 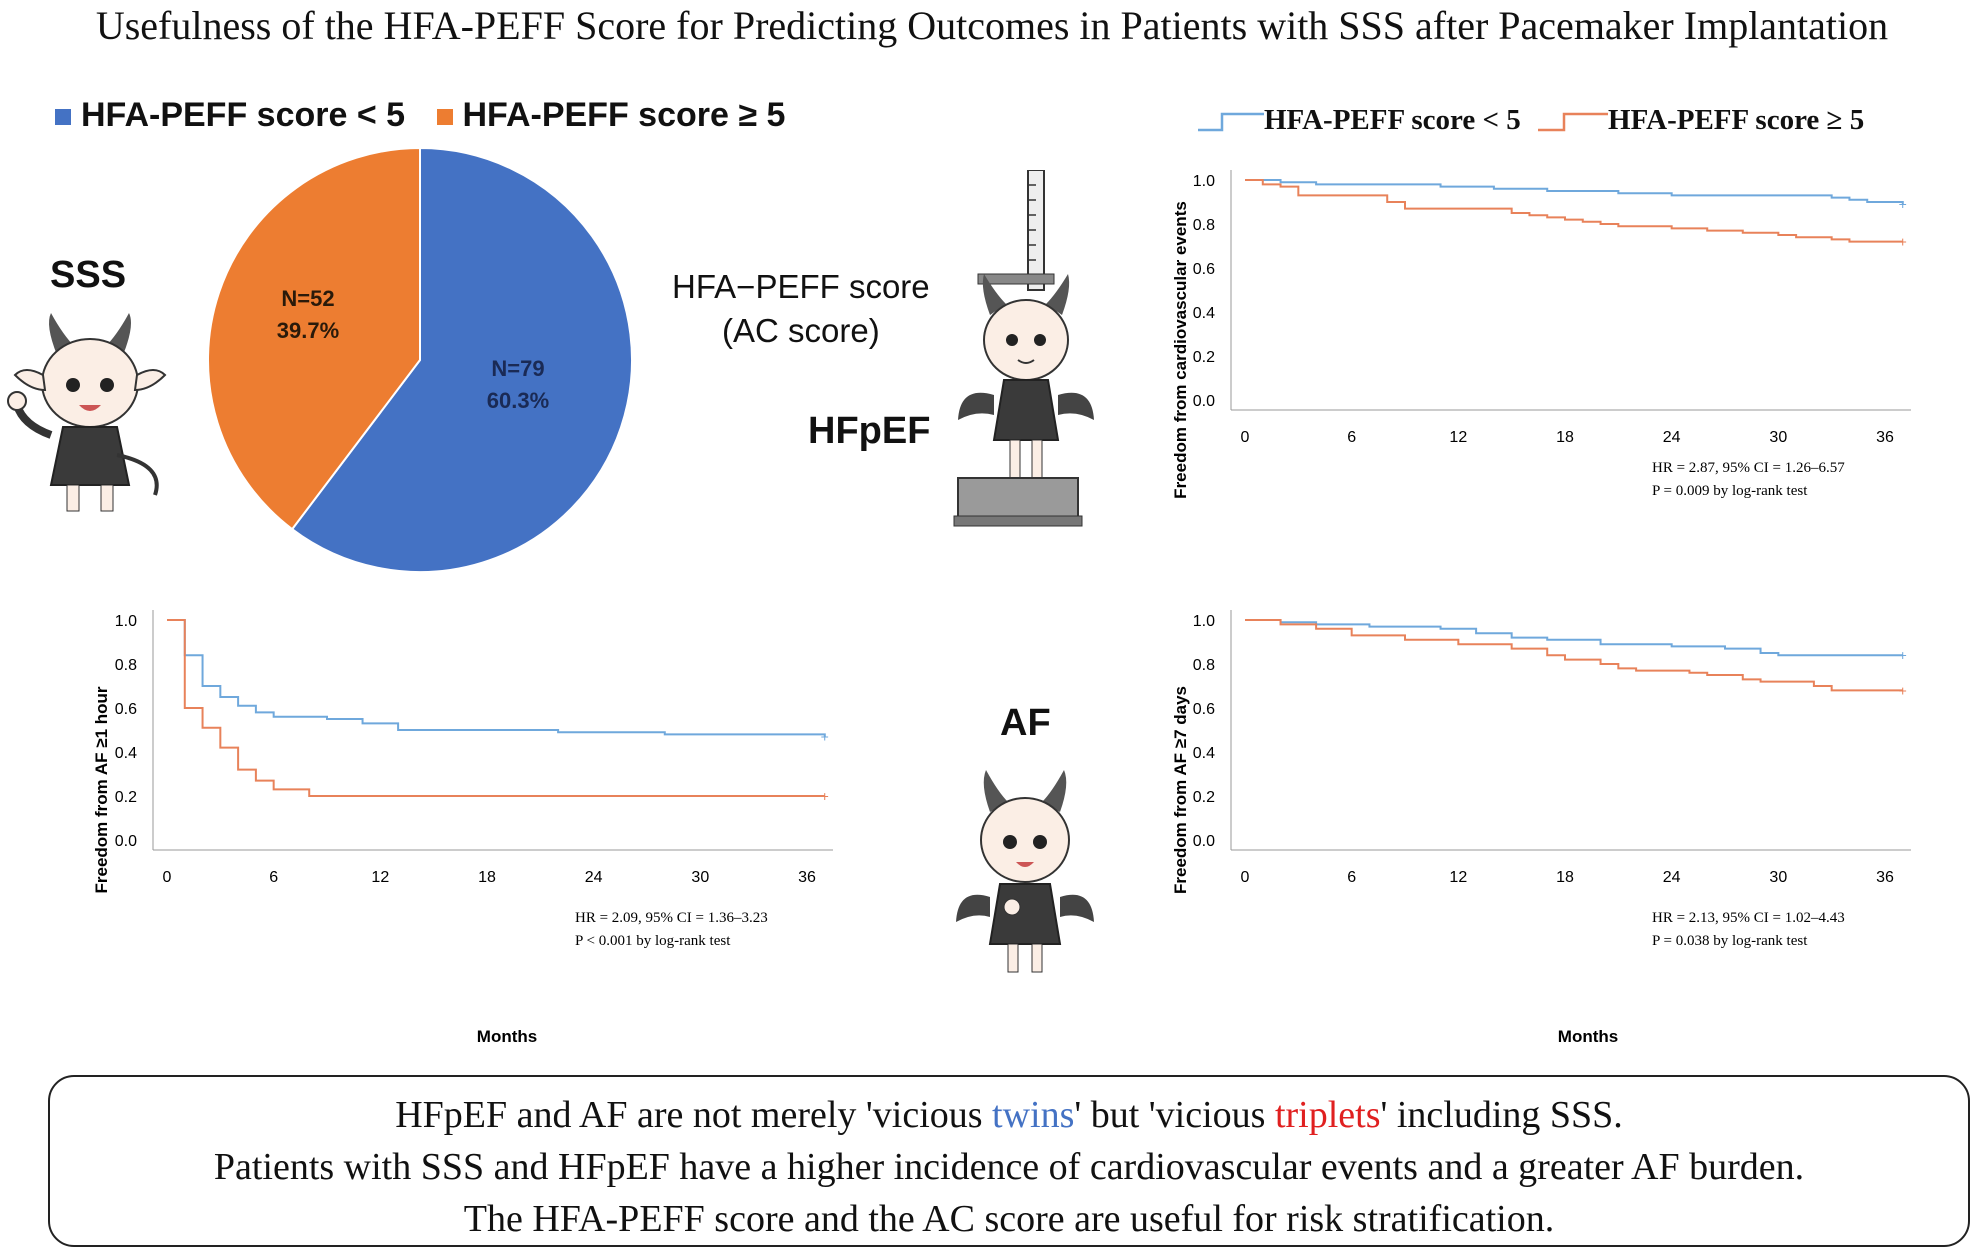 I want to click on km3-ytick-label: 0.2, so click(x=1204, y=797).